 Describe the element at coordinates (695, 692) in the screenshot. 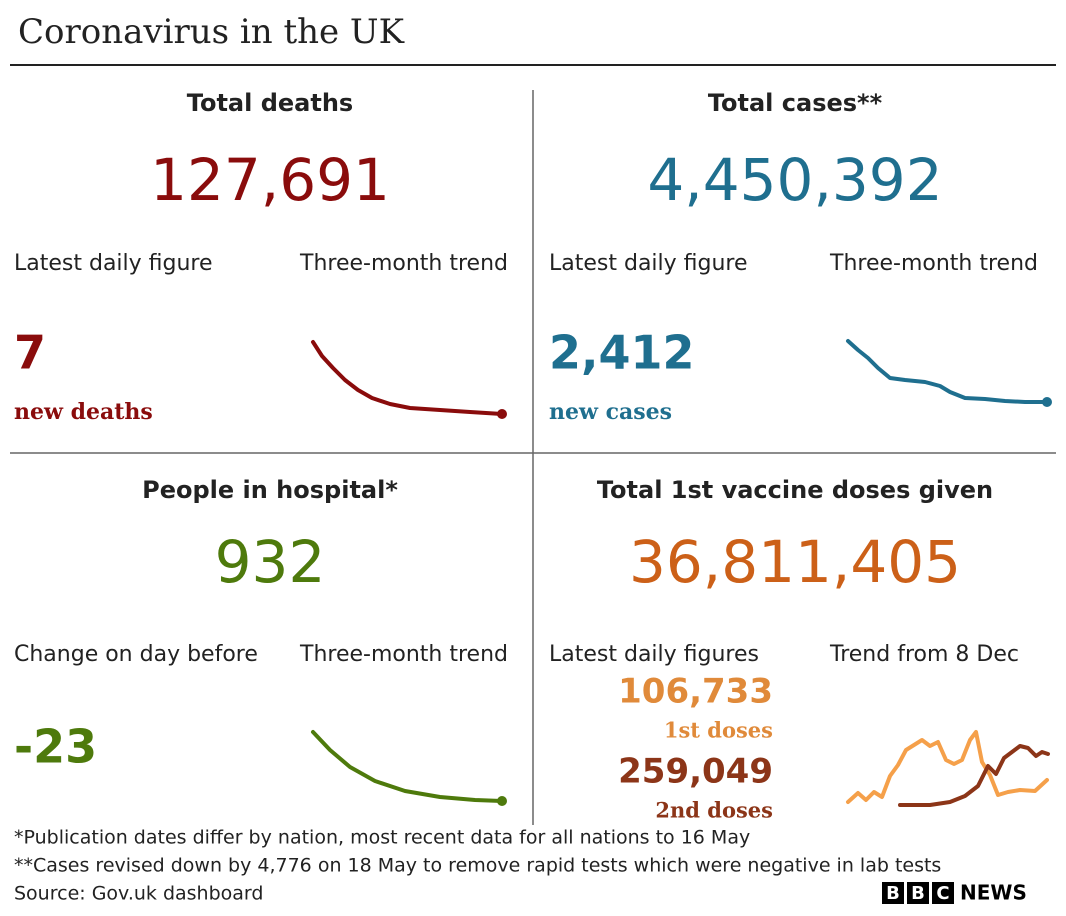

I see `figure: 106,733` at that location.